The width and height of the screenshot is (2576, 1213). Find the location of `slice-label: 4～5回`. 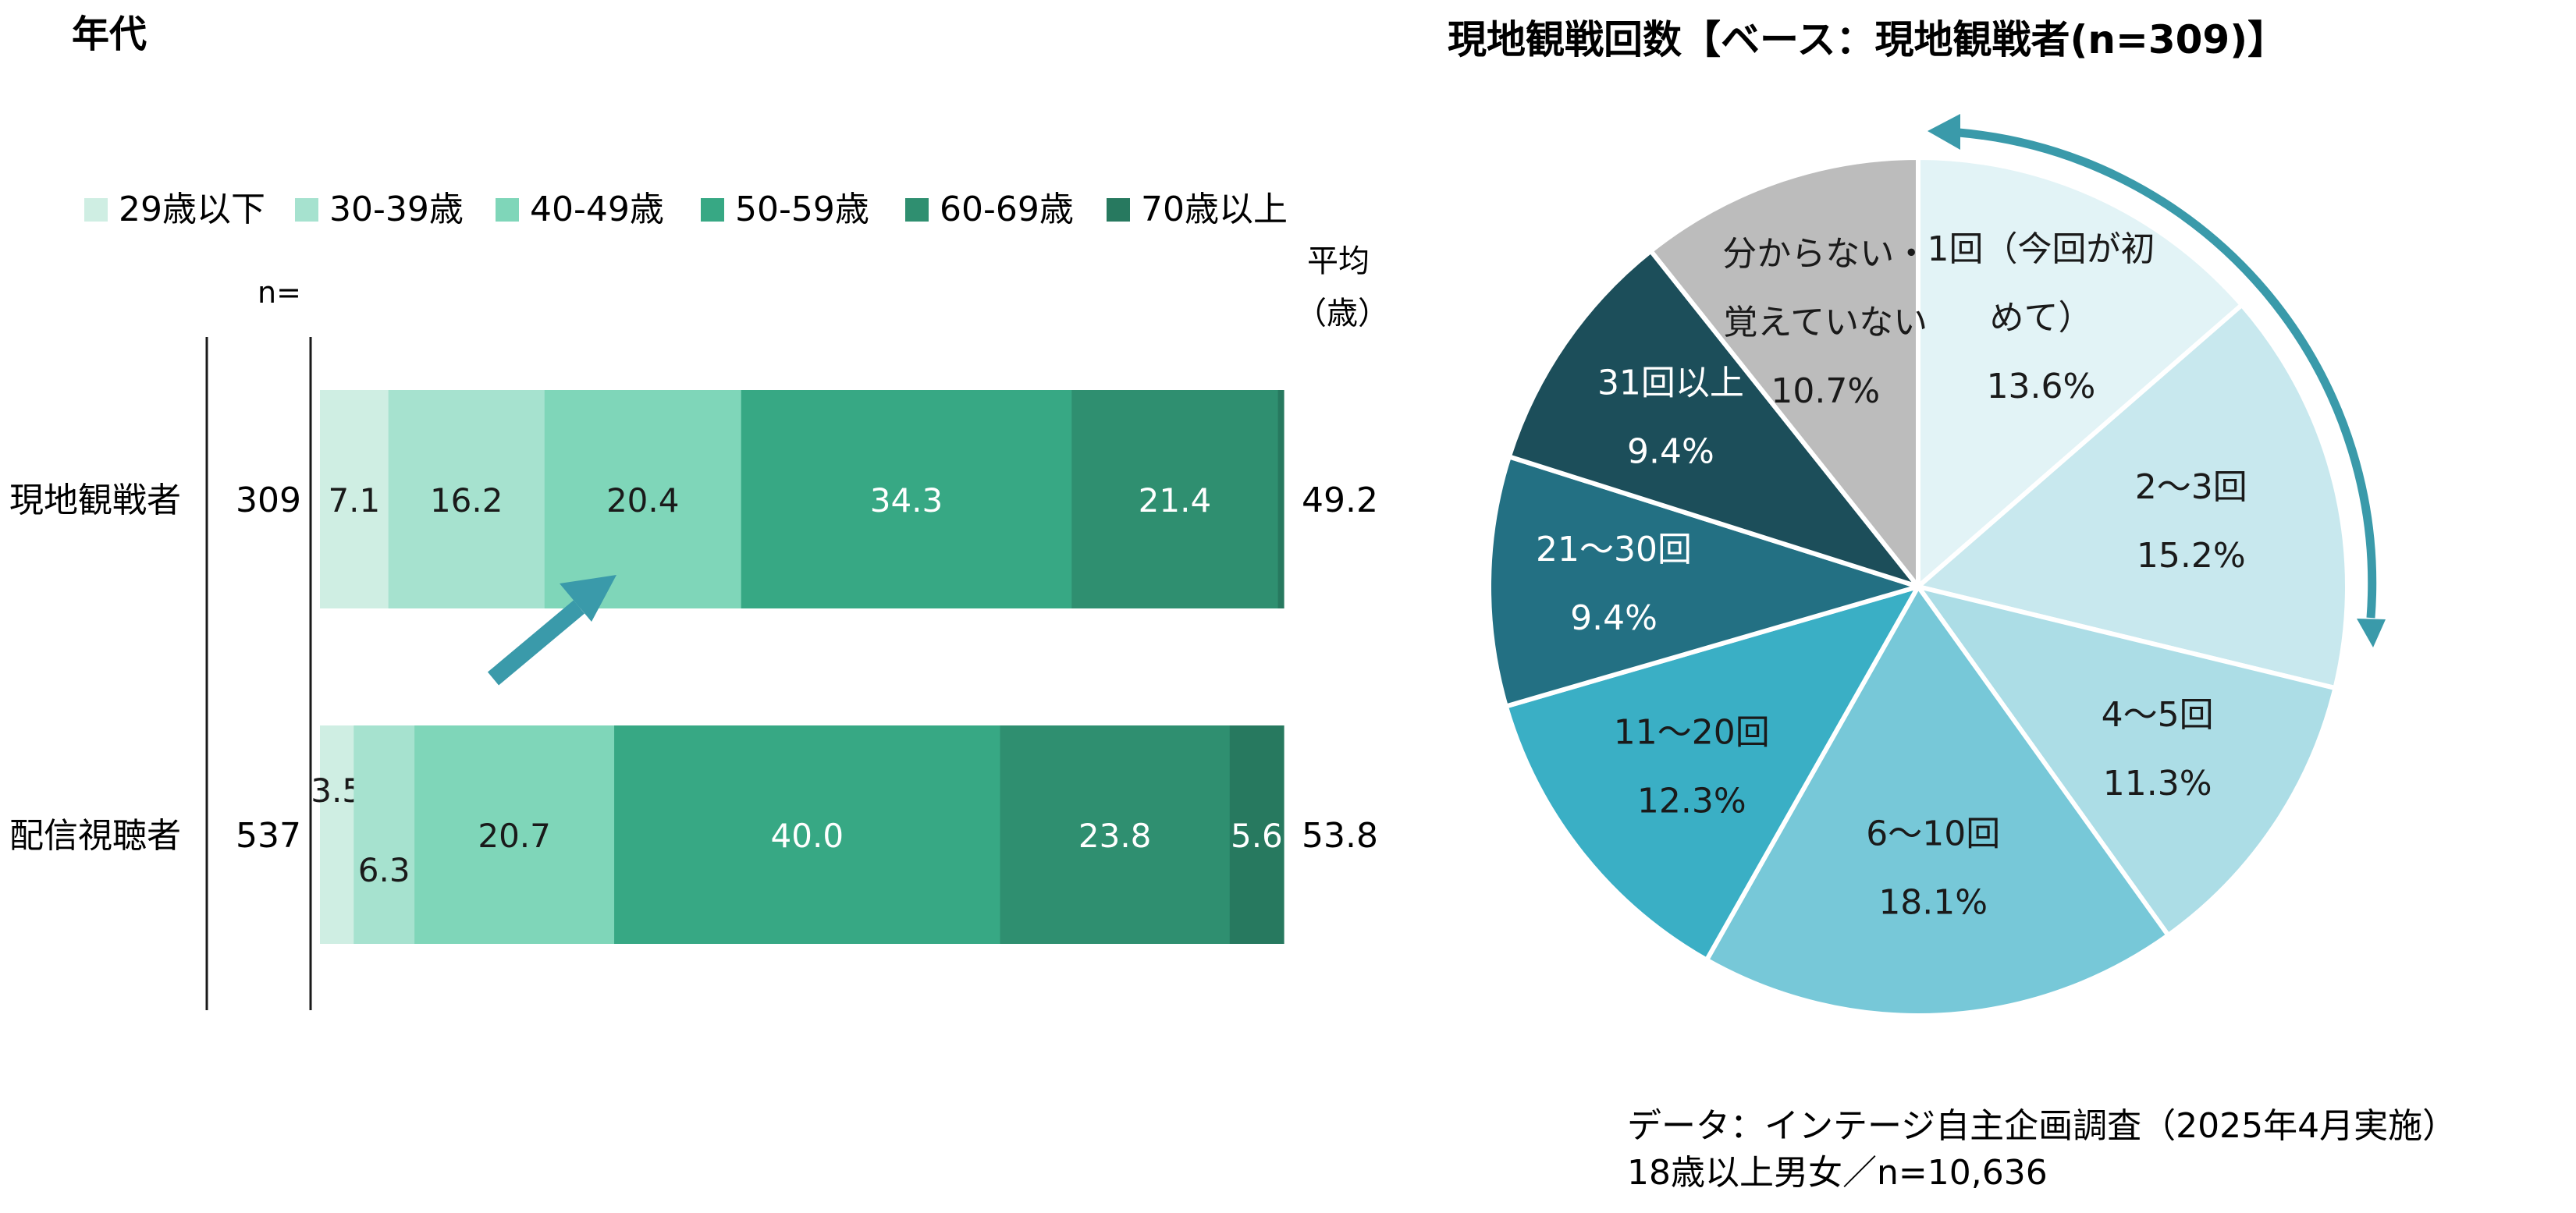

slice-label: 4～5回 is located at coordinates (2158, 715).